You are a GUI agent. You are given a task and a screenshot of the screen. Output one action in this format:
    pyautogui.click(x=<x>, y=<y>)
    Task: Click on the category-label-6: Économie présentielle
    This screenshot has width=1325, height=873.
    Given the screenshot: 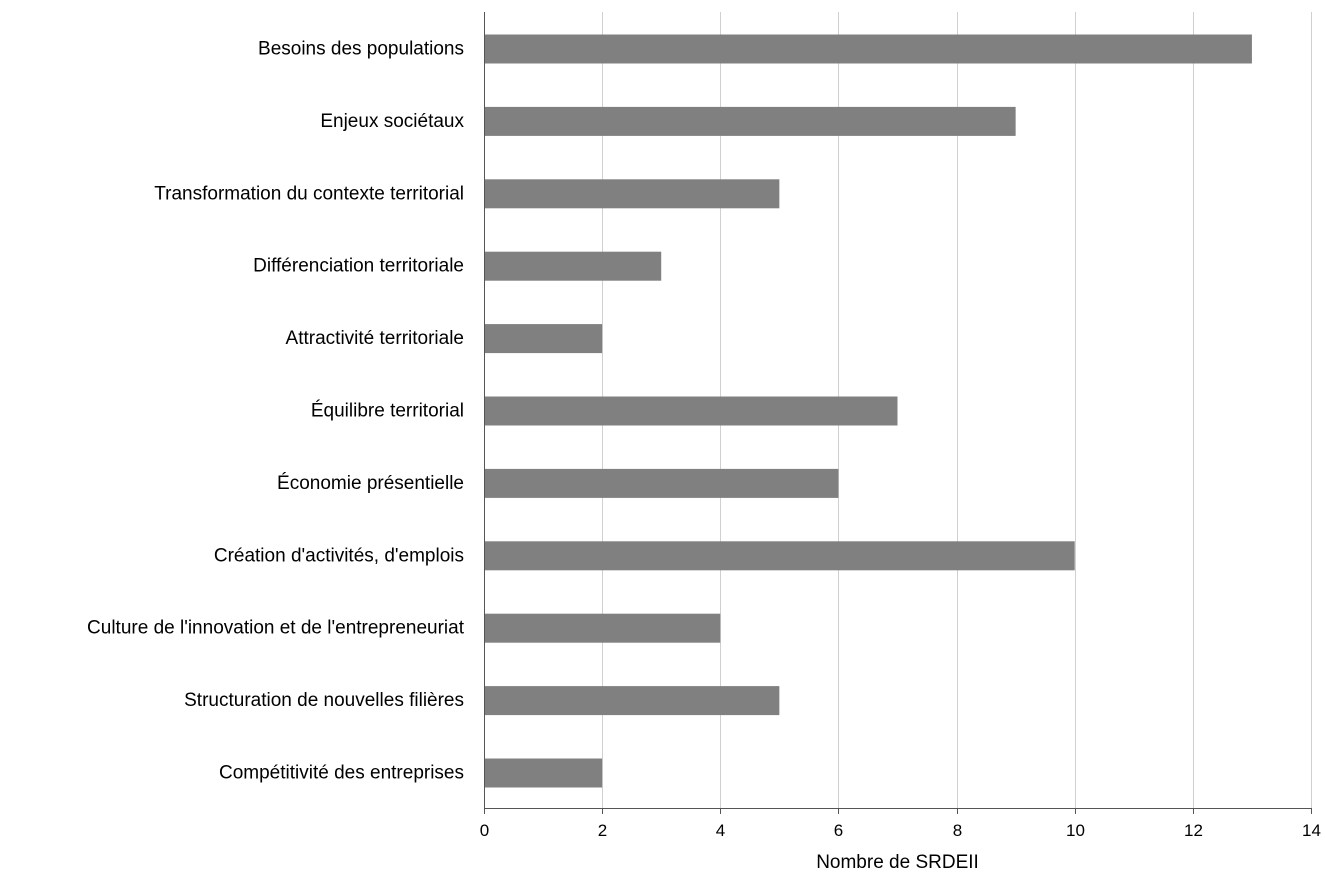 What is the action you would take?
    pyautogui.click(x=370, y=483)
    